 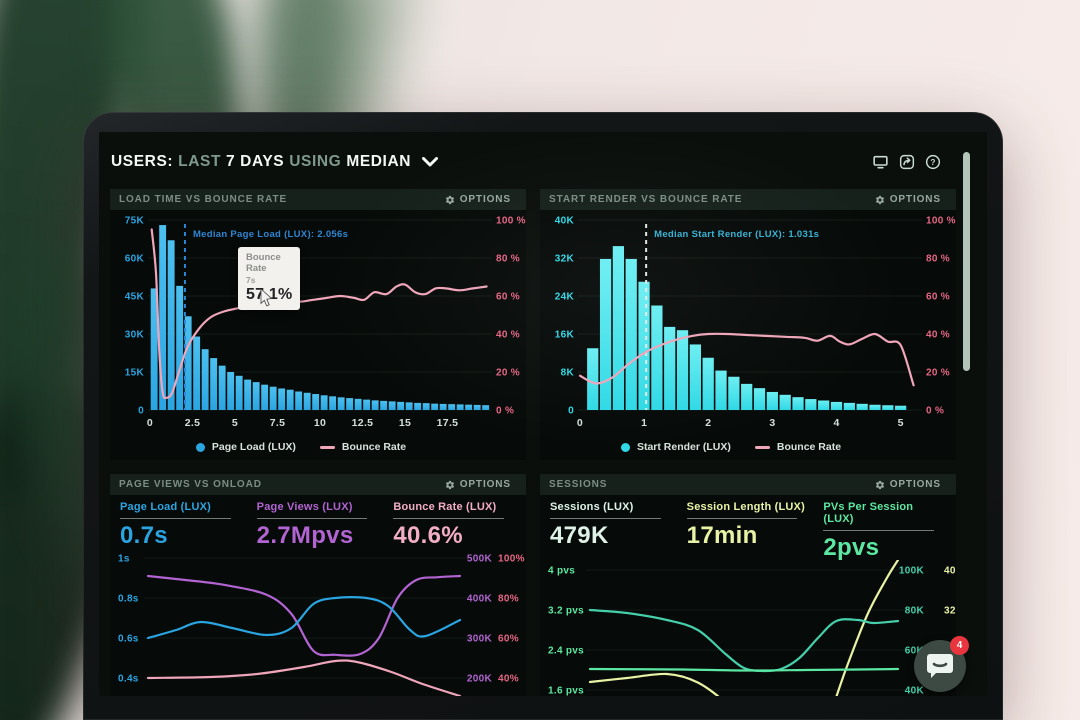 What do you see at coordinates (884, 530) in the screenshot?
I see `metric: PVs Per Session (LUX) 2pvs` at bounding box center [884, 530].